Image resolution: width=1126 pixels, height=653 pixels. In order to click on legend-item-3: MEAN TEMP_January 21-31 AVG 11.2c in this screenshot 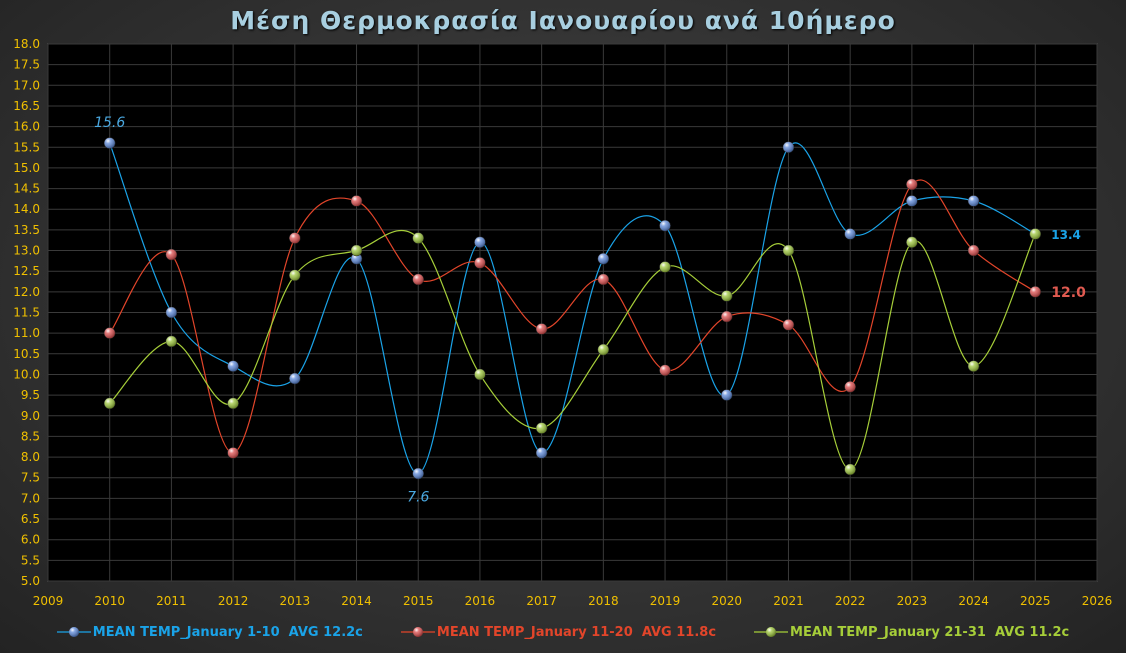, I will do `click(911, 632)`.